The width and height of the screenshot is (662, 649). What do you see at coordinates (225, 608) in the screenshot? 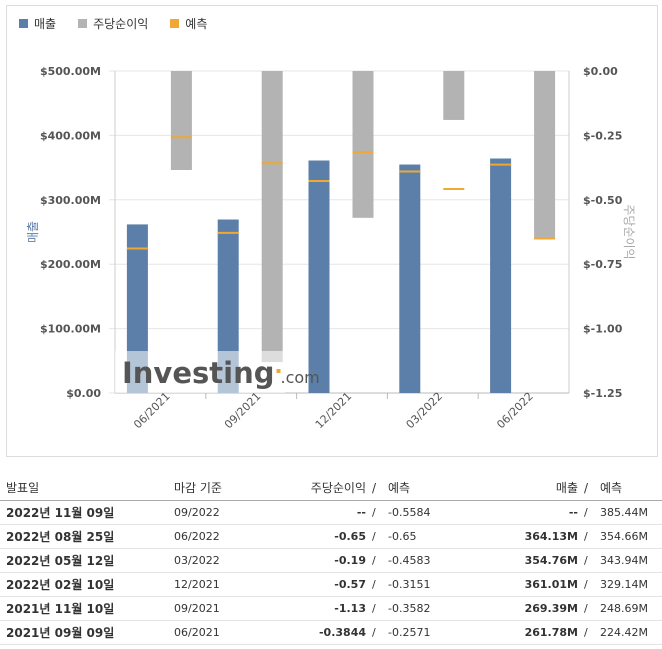
I see `row-period: 09/2021` at bounding box center [225, 608].